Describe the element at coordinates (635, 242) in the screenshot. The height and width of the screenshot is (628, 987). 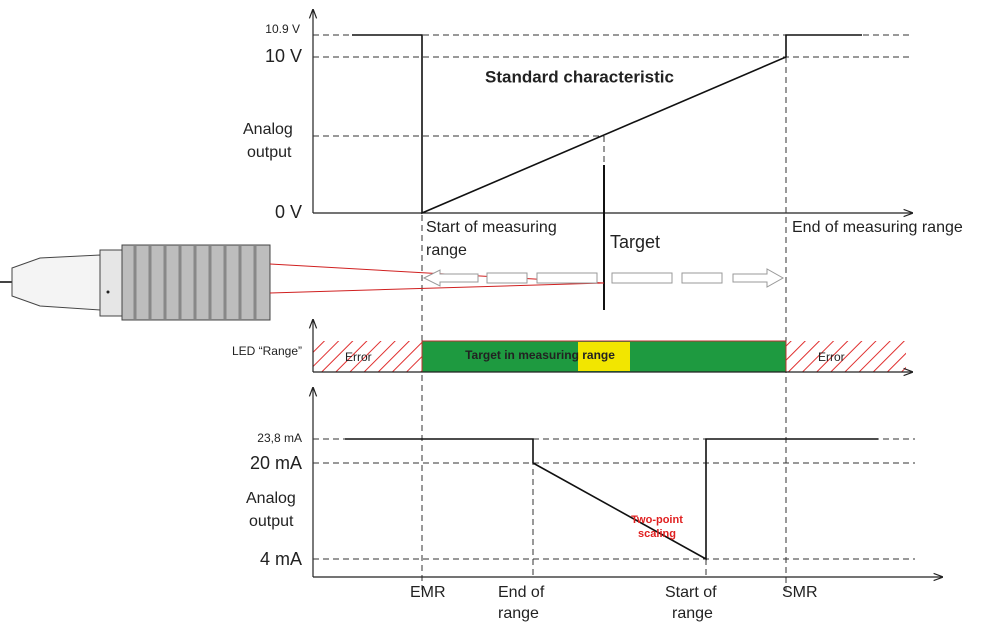
I see `label: Target` at that location.